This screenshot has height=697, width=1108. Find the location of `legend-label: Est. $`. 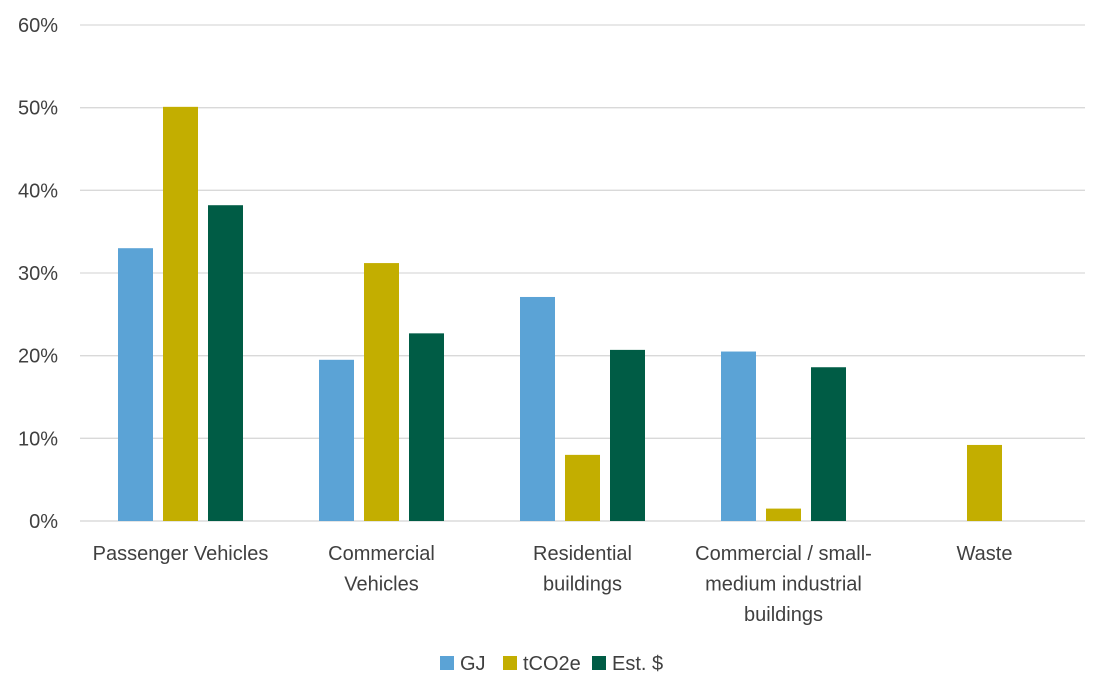

legend-label: Est. $ is located at coordinates (637, 664).